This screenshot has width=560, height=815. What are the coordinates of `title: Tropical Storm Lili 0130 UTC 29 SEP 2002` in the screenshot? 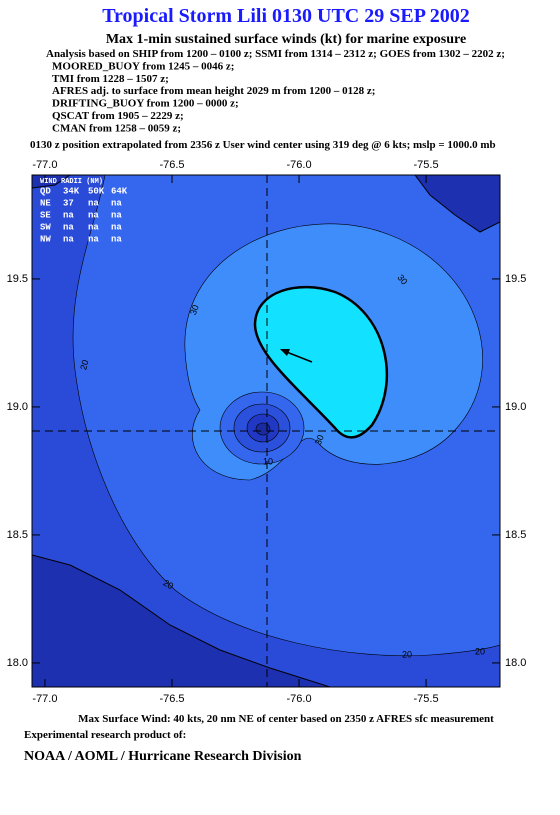 It's located at (286, 16).